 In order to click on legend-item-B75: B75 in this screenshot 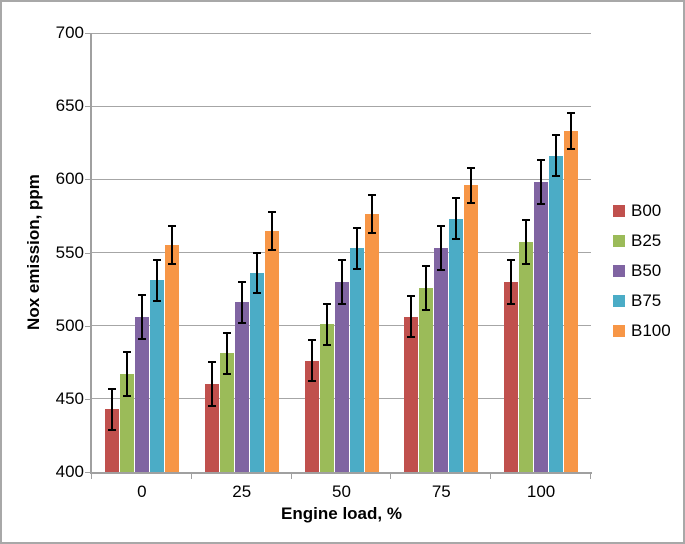, I will do `click(642, 300)`.